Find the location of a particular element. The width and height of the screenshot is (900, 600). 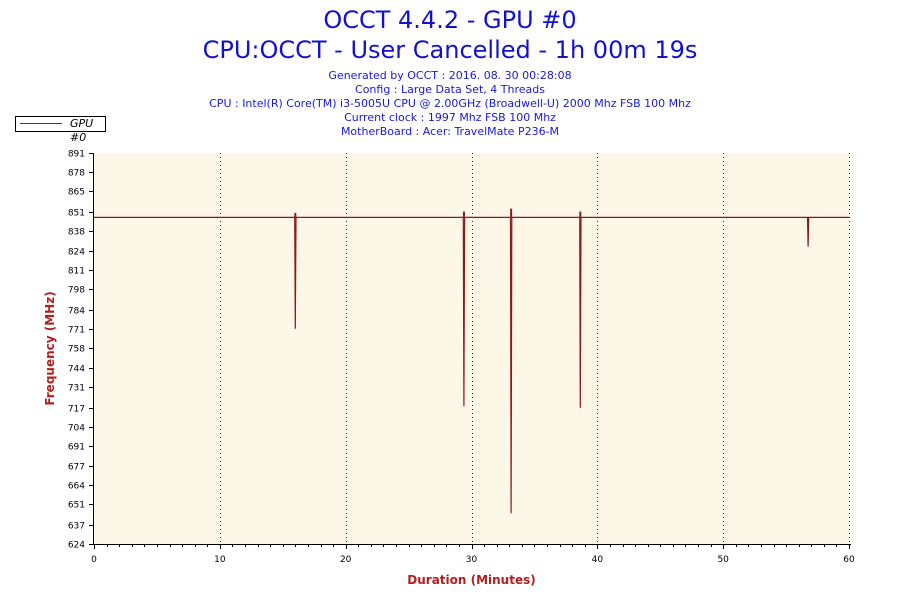

y-tick-label: 865 is located at coordinates (76, 193).